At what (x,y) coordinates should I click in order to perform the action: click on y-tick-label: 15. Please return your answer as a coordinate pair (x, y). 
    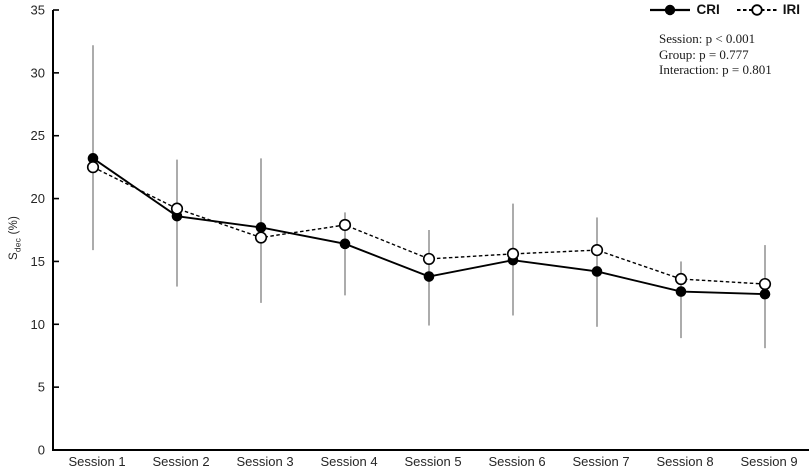
    Looking at the image, I should click on (38, 261).